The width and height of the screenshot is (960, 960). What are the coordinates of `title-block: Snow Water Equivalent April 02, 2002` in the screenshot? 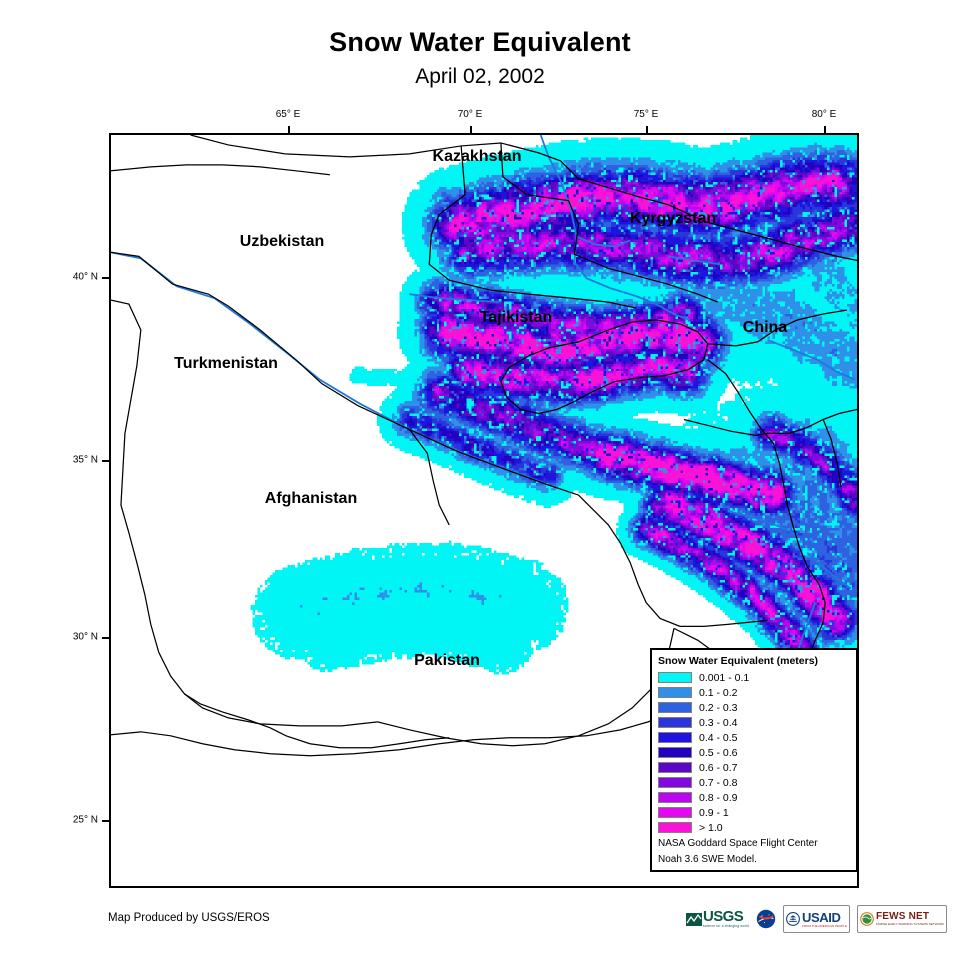 It's located at (480, 57).